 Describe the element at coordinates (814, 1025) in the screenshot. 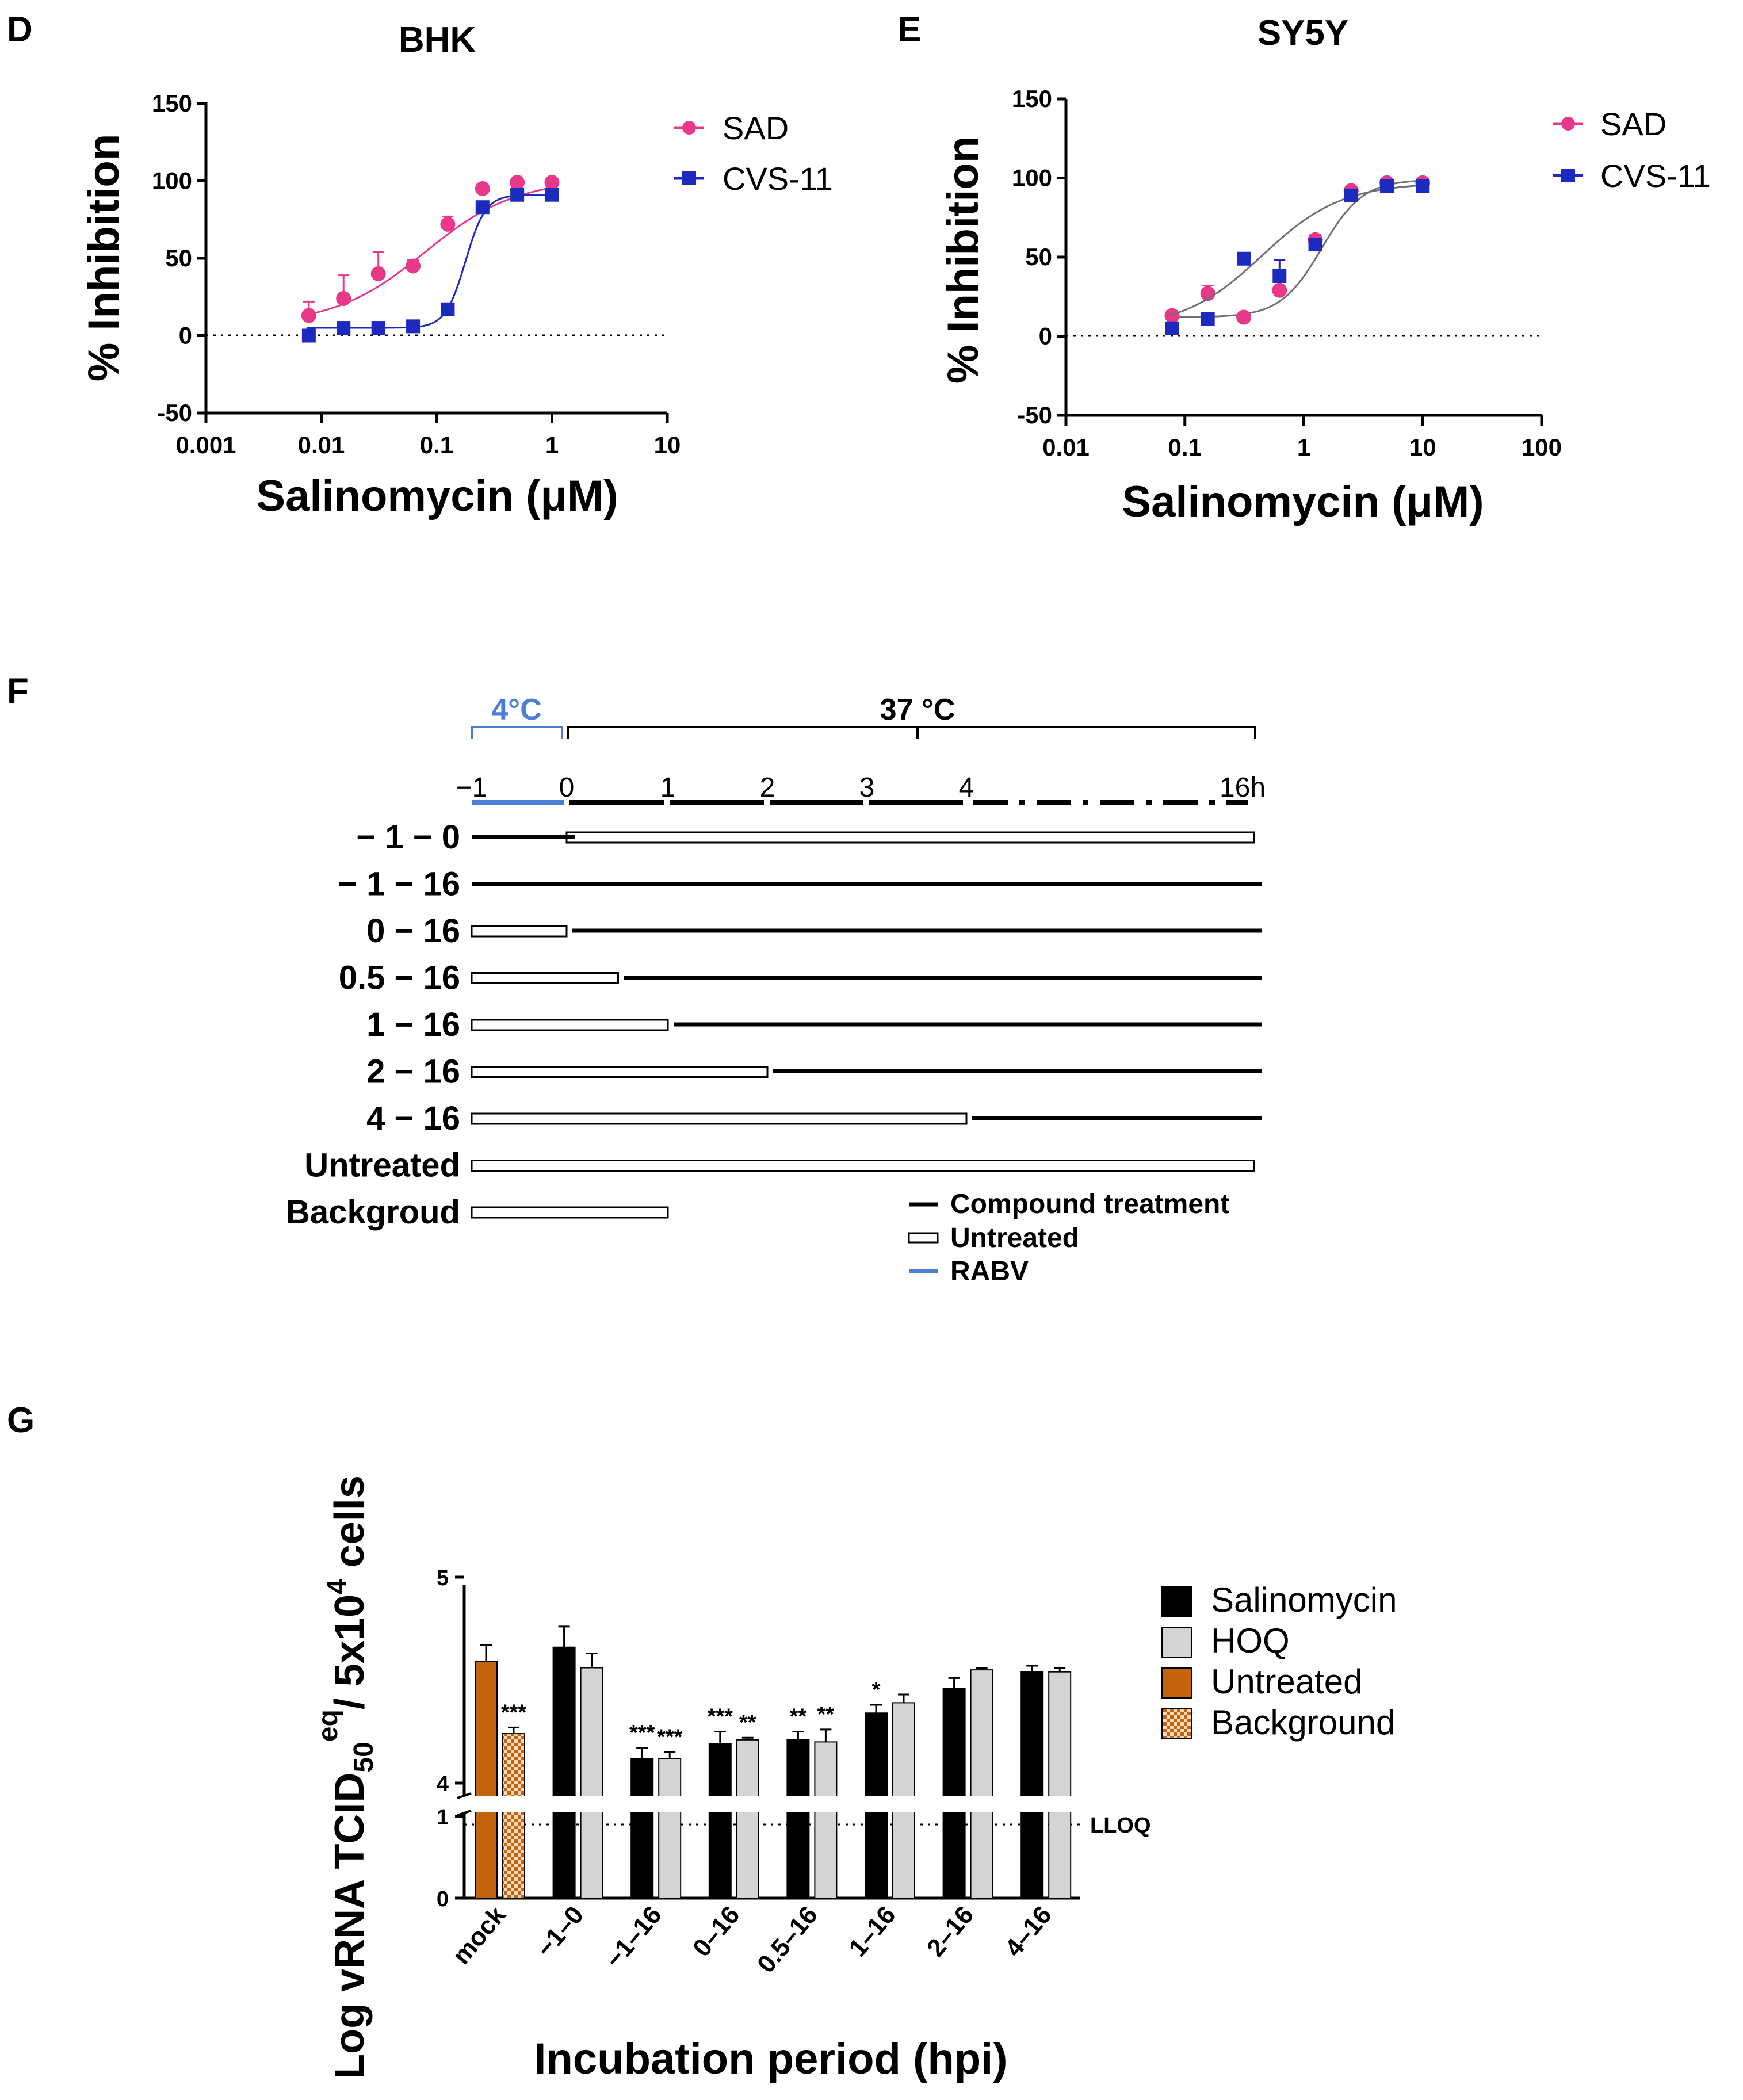

I see `schedule-row-1-16: 1 − 16` at that location.